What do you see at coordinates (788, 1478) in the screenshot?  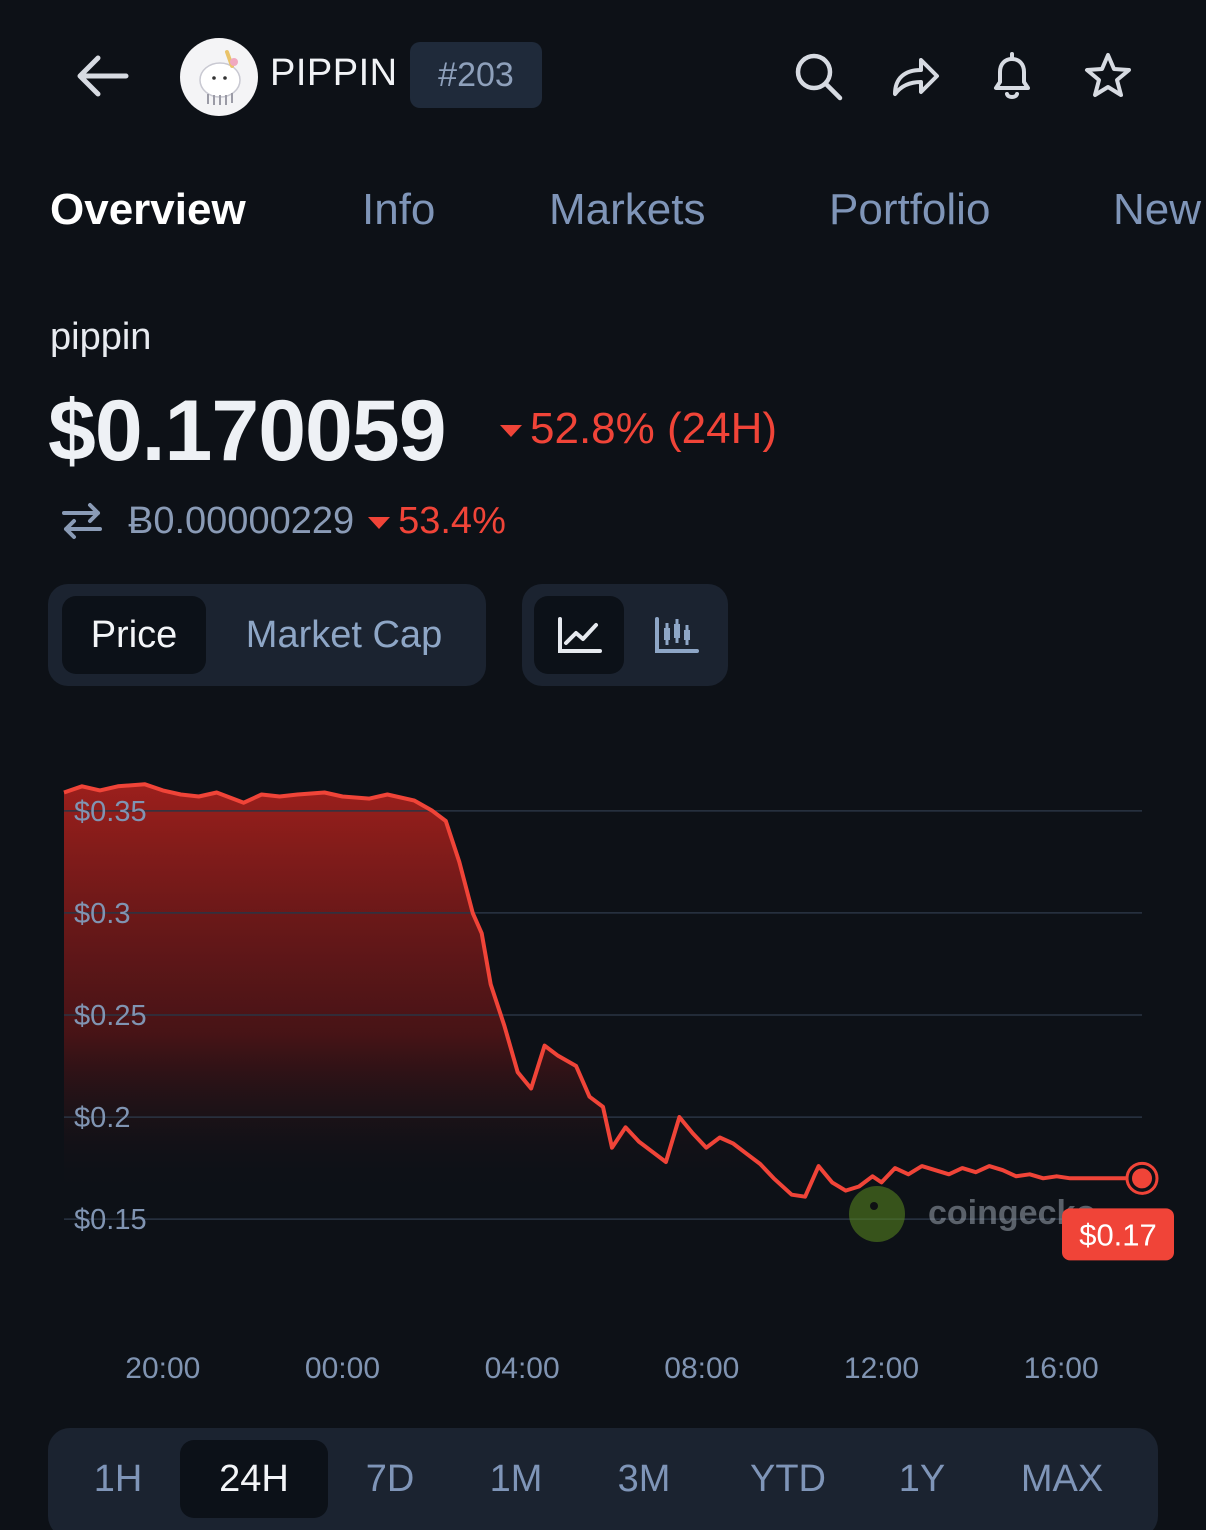 I see `range-ytd: YTD` at bounding box center [788, 1478].